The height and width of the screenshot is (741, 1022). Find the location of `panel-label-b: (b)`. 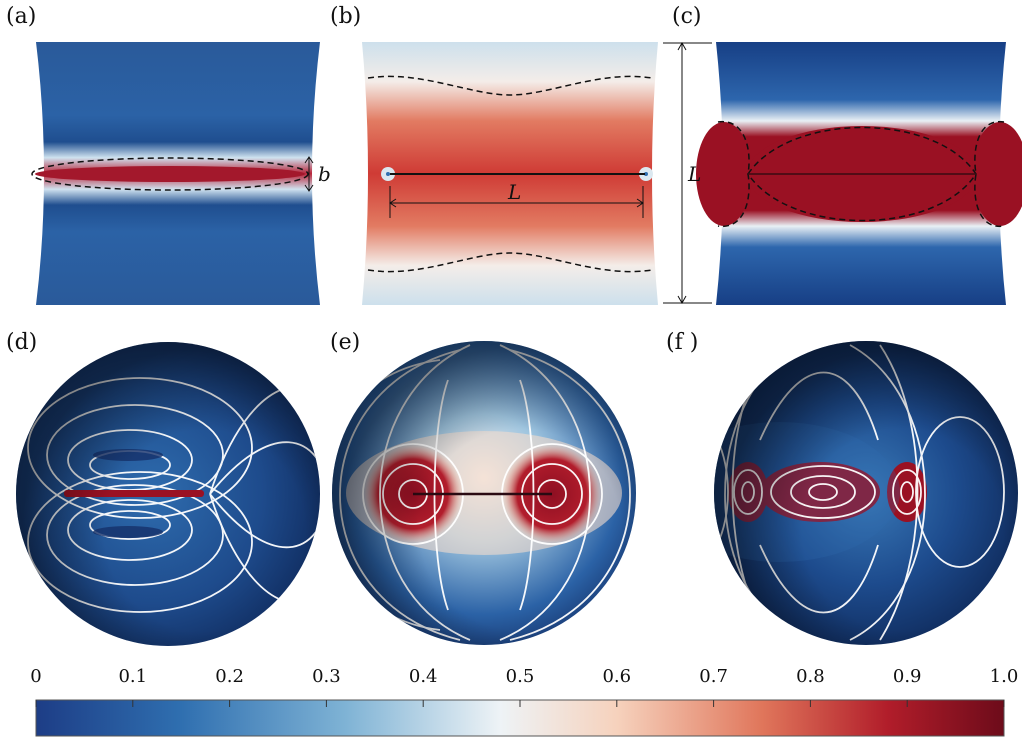

panel-label-b: (b) is located at coordinates (346, 16).